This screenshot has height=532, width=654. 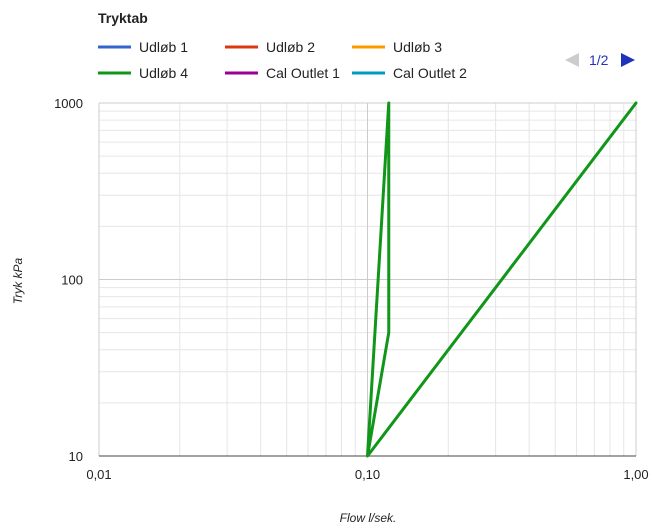 What do you see at coordinates (76, 456) in the screenshot?
I see `y-tick-label: 10` at bounding box center [76, 456].